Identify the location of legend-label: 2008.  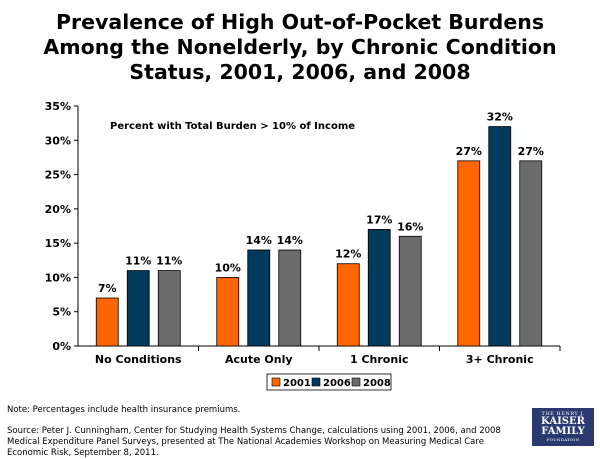
(377, 383).